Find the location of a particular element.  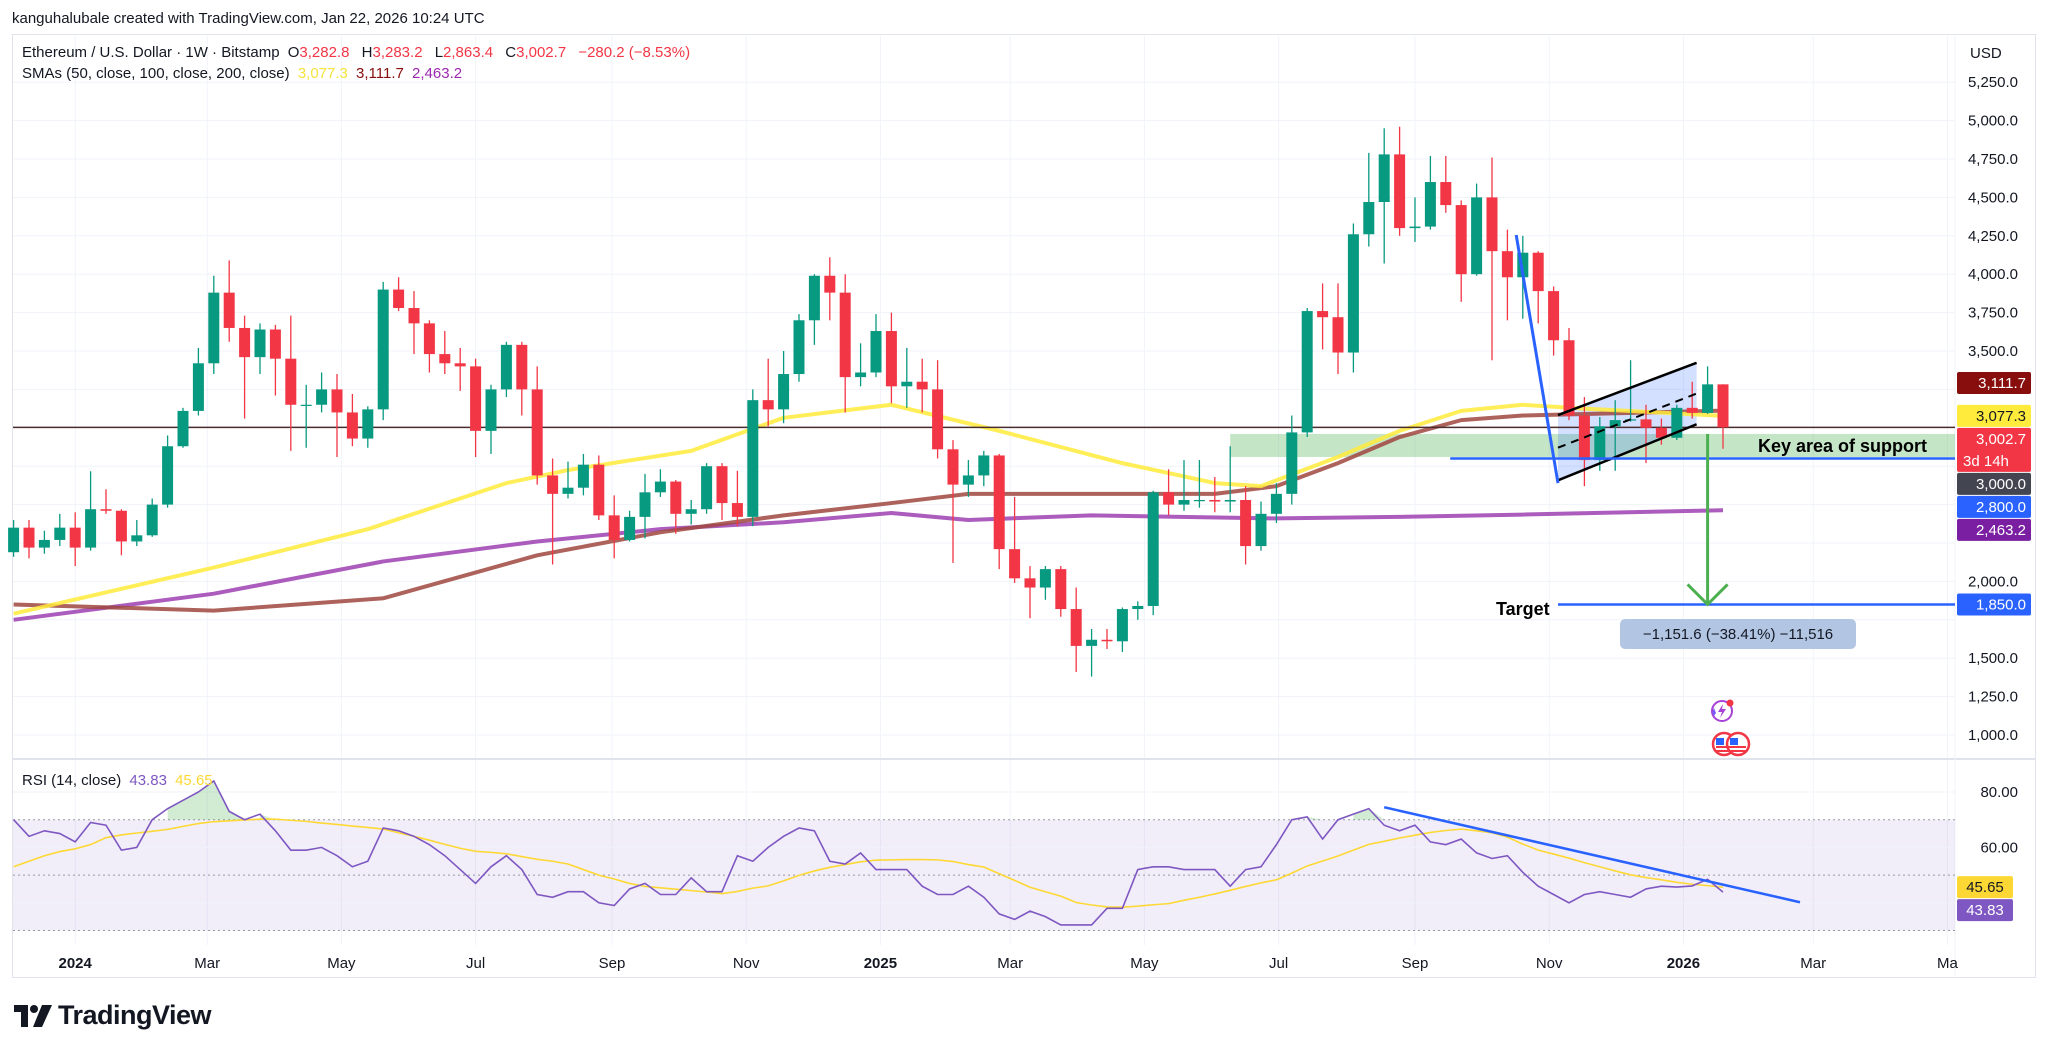

rsi-label-text: 43.83 is located at coordinates (1985, 910).